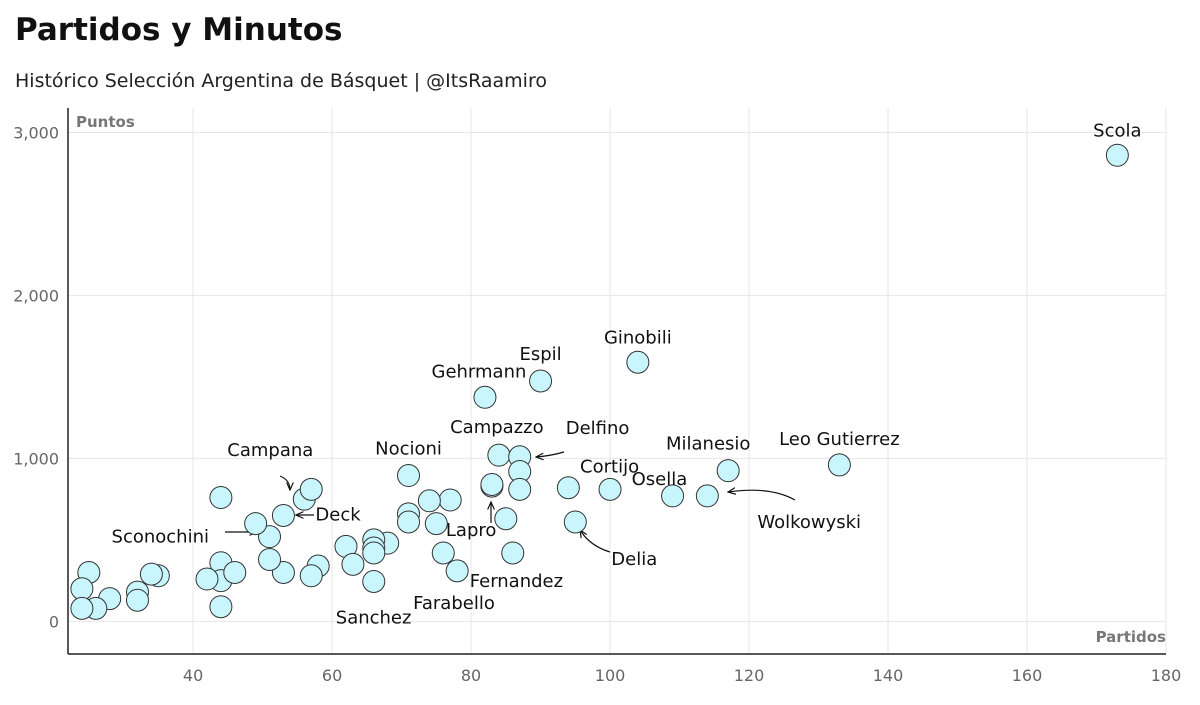 The width and height of the screenshot is (1200, 705). What do you see at coordinates (36, 458) in the screenshot?
I see `y-tick-label: 1,000` at bounding box center [36, 458].